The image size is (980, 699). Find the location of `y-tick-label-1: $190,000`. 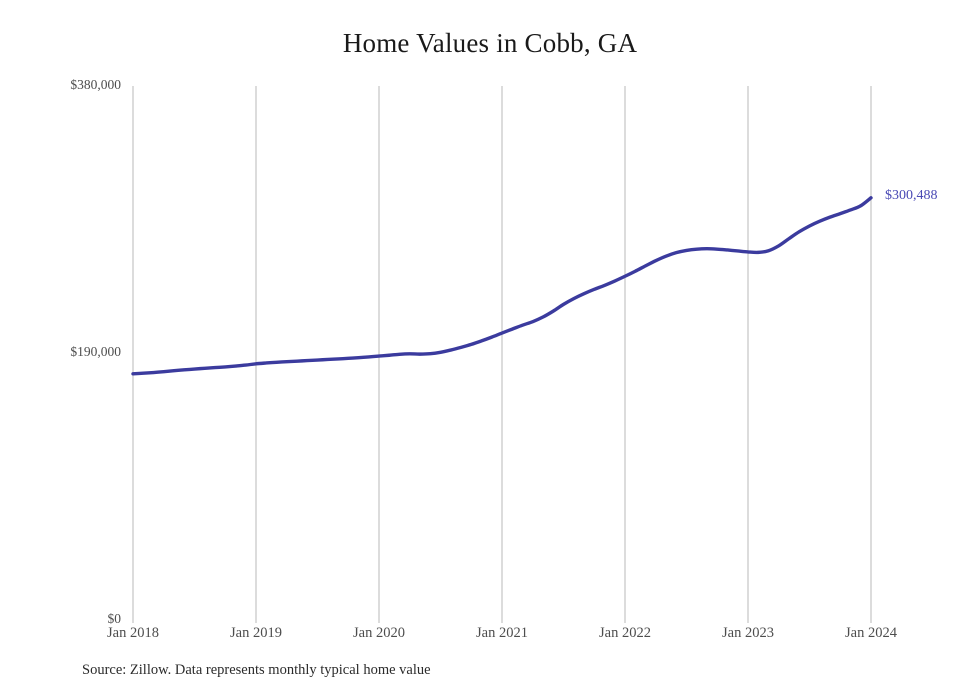

y-tick-label-1: $190,000 is located at coordinates (95, 351).